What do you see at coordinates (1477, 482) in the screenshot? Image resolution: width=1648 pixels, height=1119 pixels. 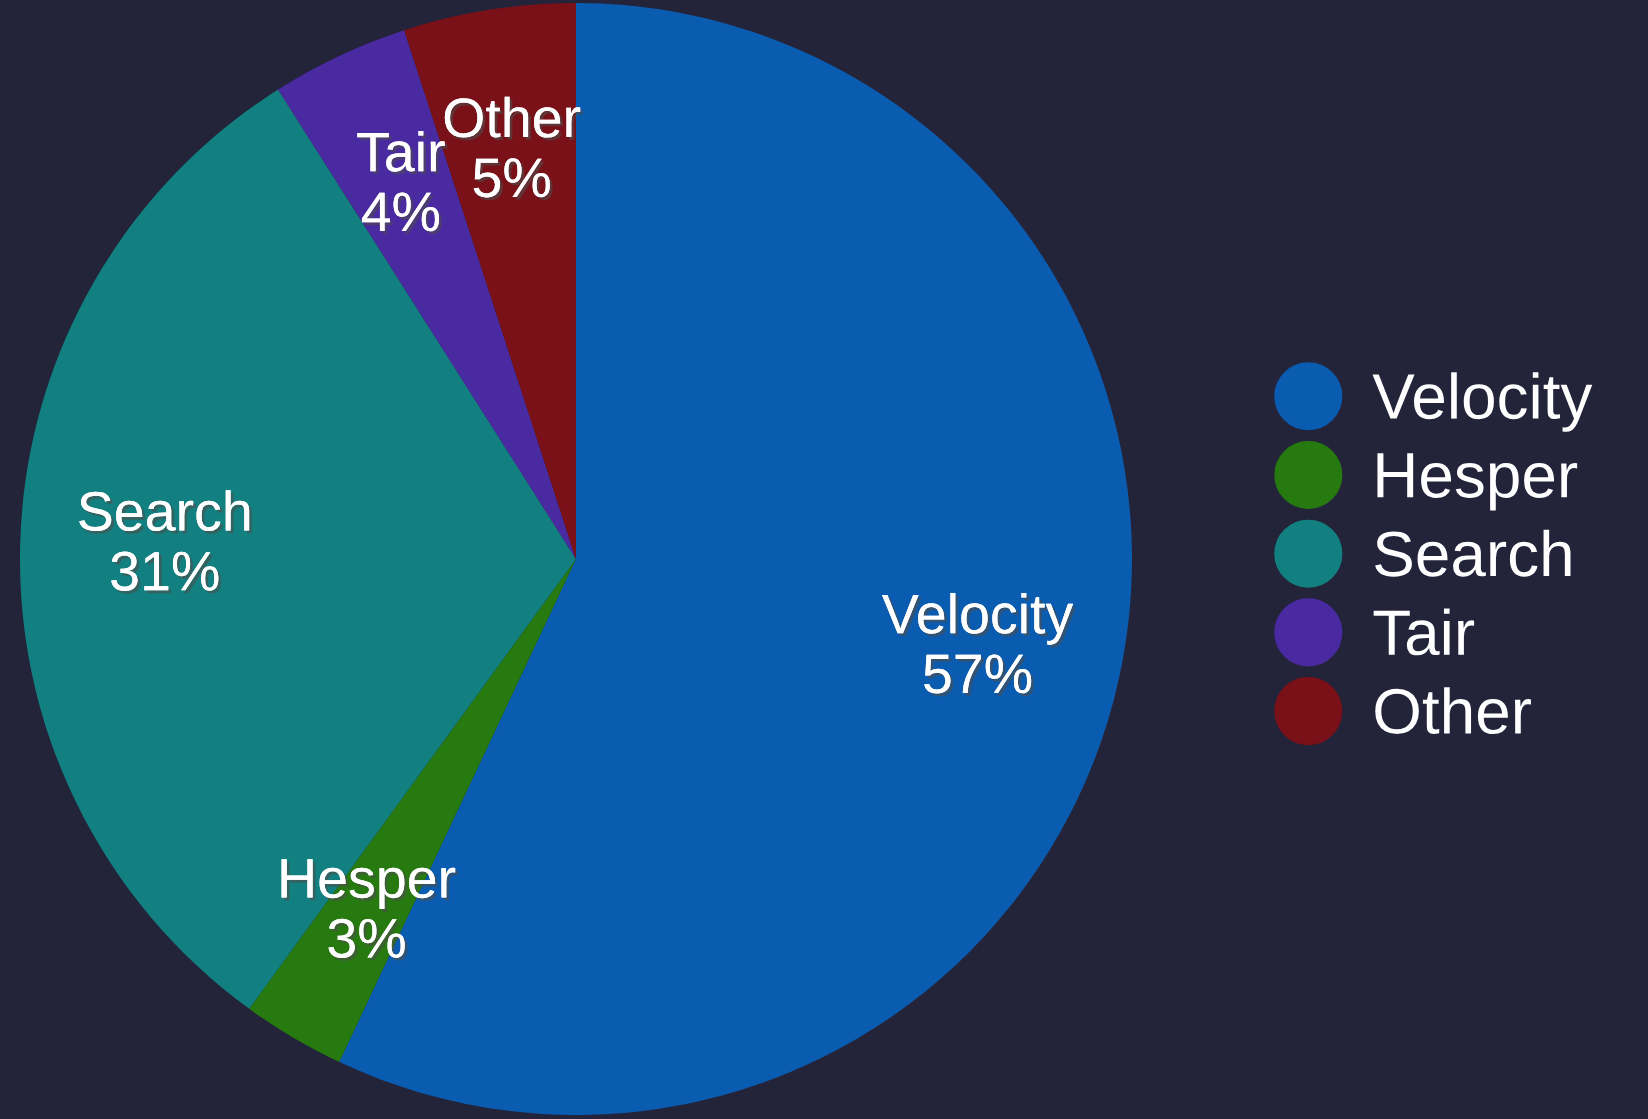 I see `legend-label: Hesper` at bounding box center [1477, 482].